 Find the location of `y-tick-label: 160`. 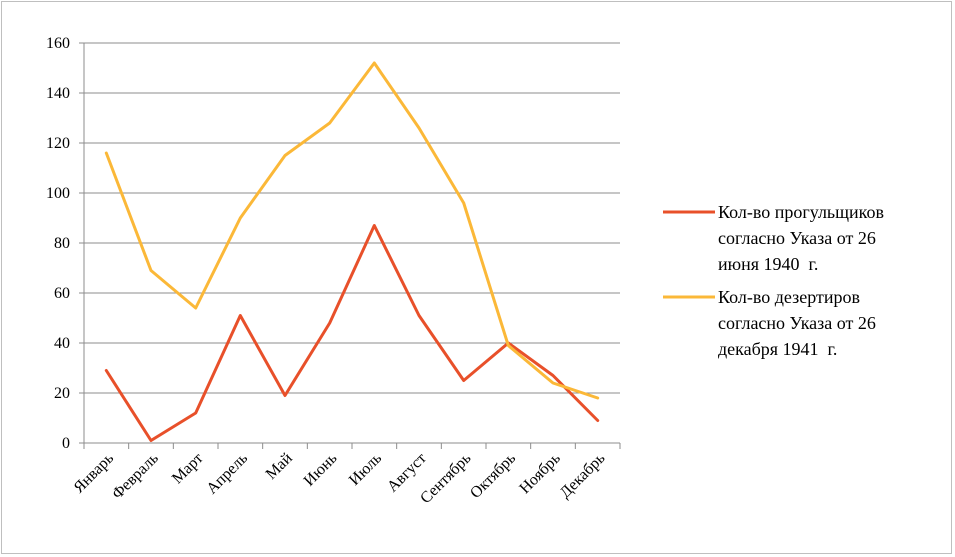

y-tick-label: 160 is located at coordinates (58, 43).